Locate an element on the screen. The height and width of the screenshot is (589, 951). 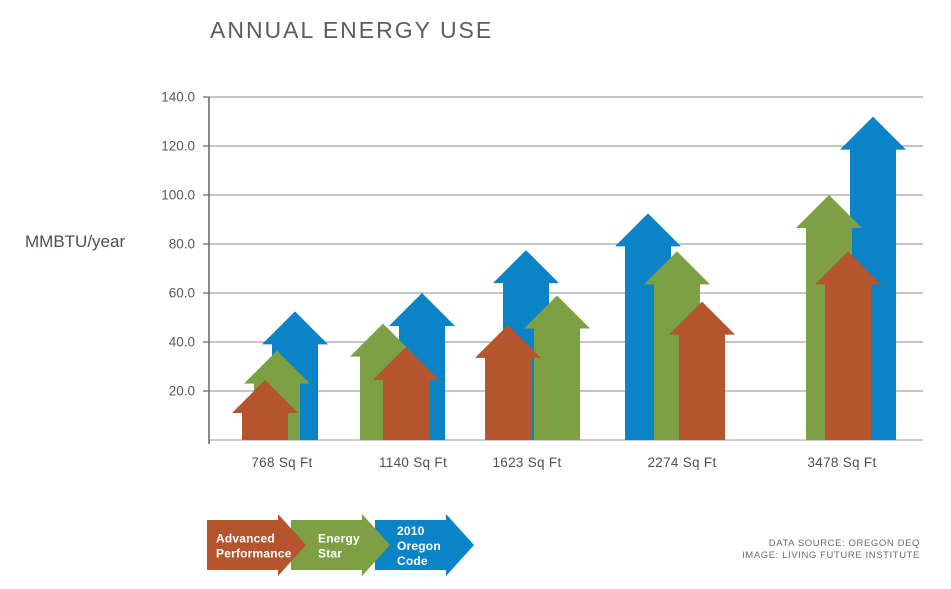
legend-label-line: Code is located at coordinates (412, 561).